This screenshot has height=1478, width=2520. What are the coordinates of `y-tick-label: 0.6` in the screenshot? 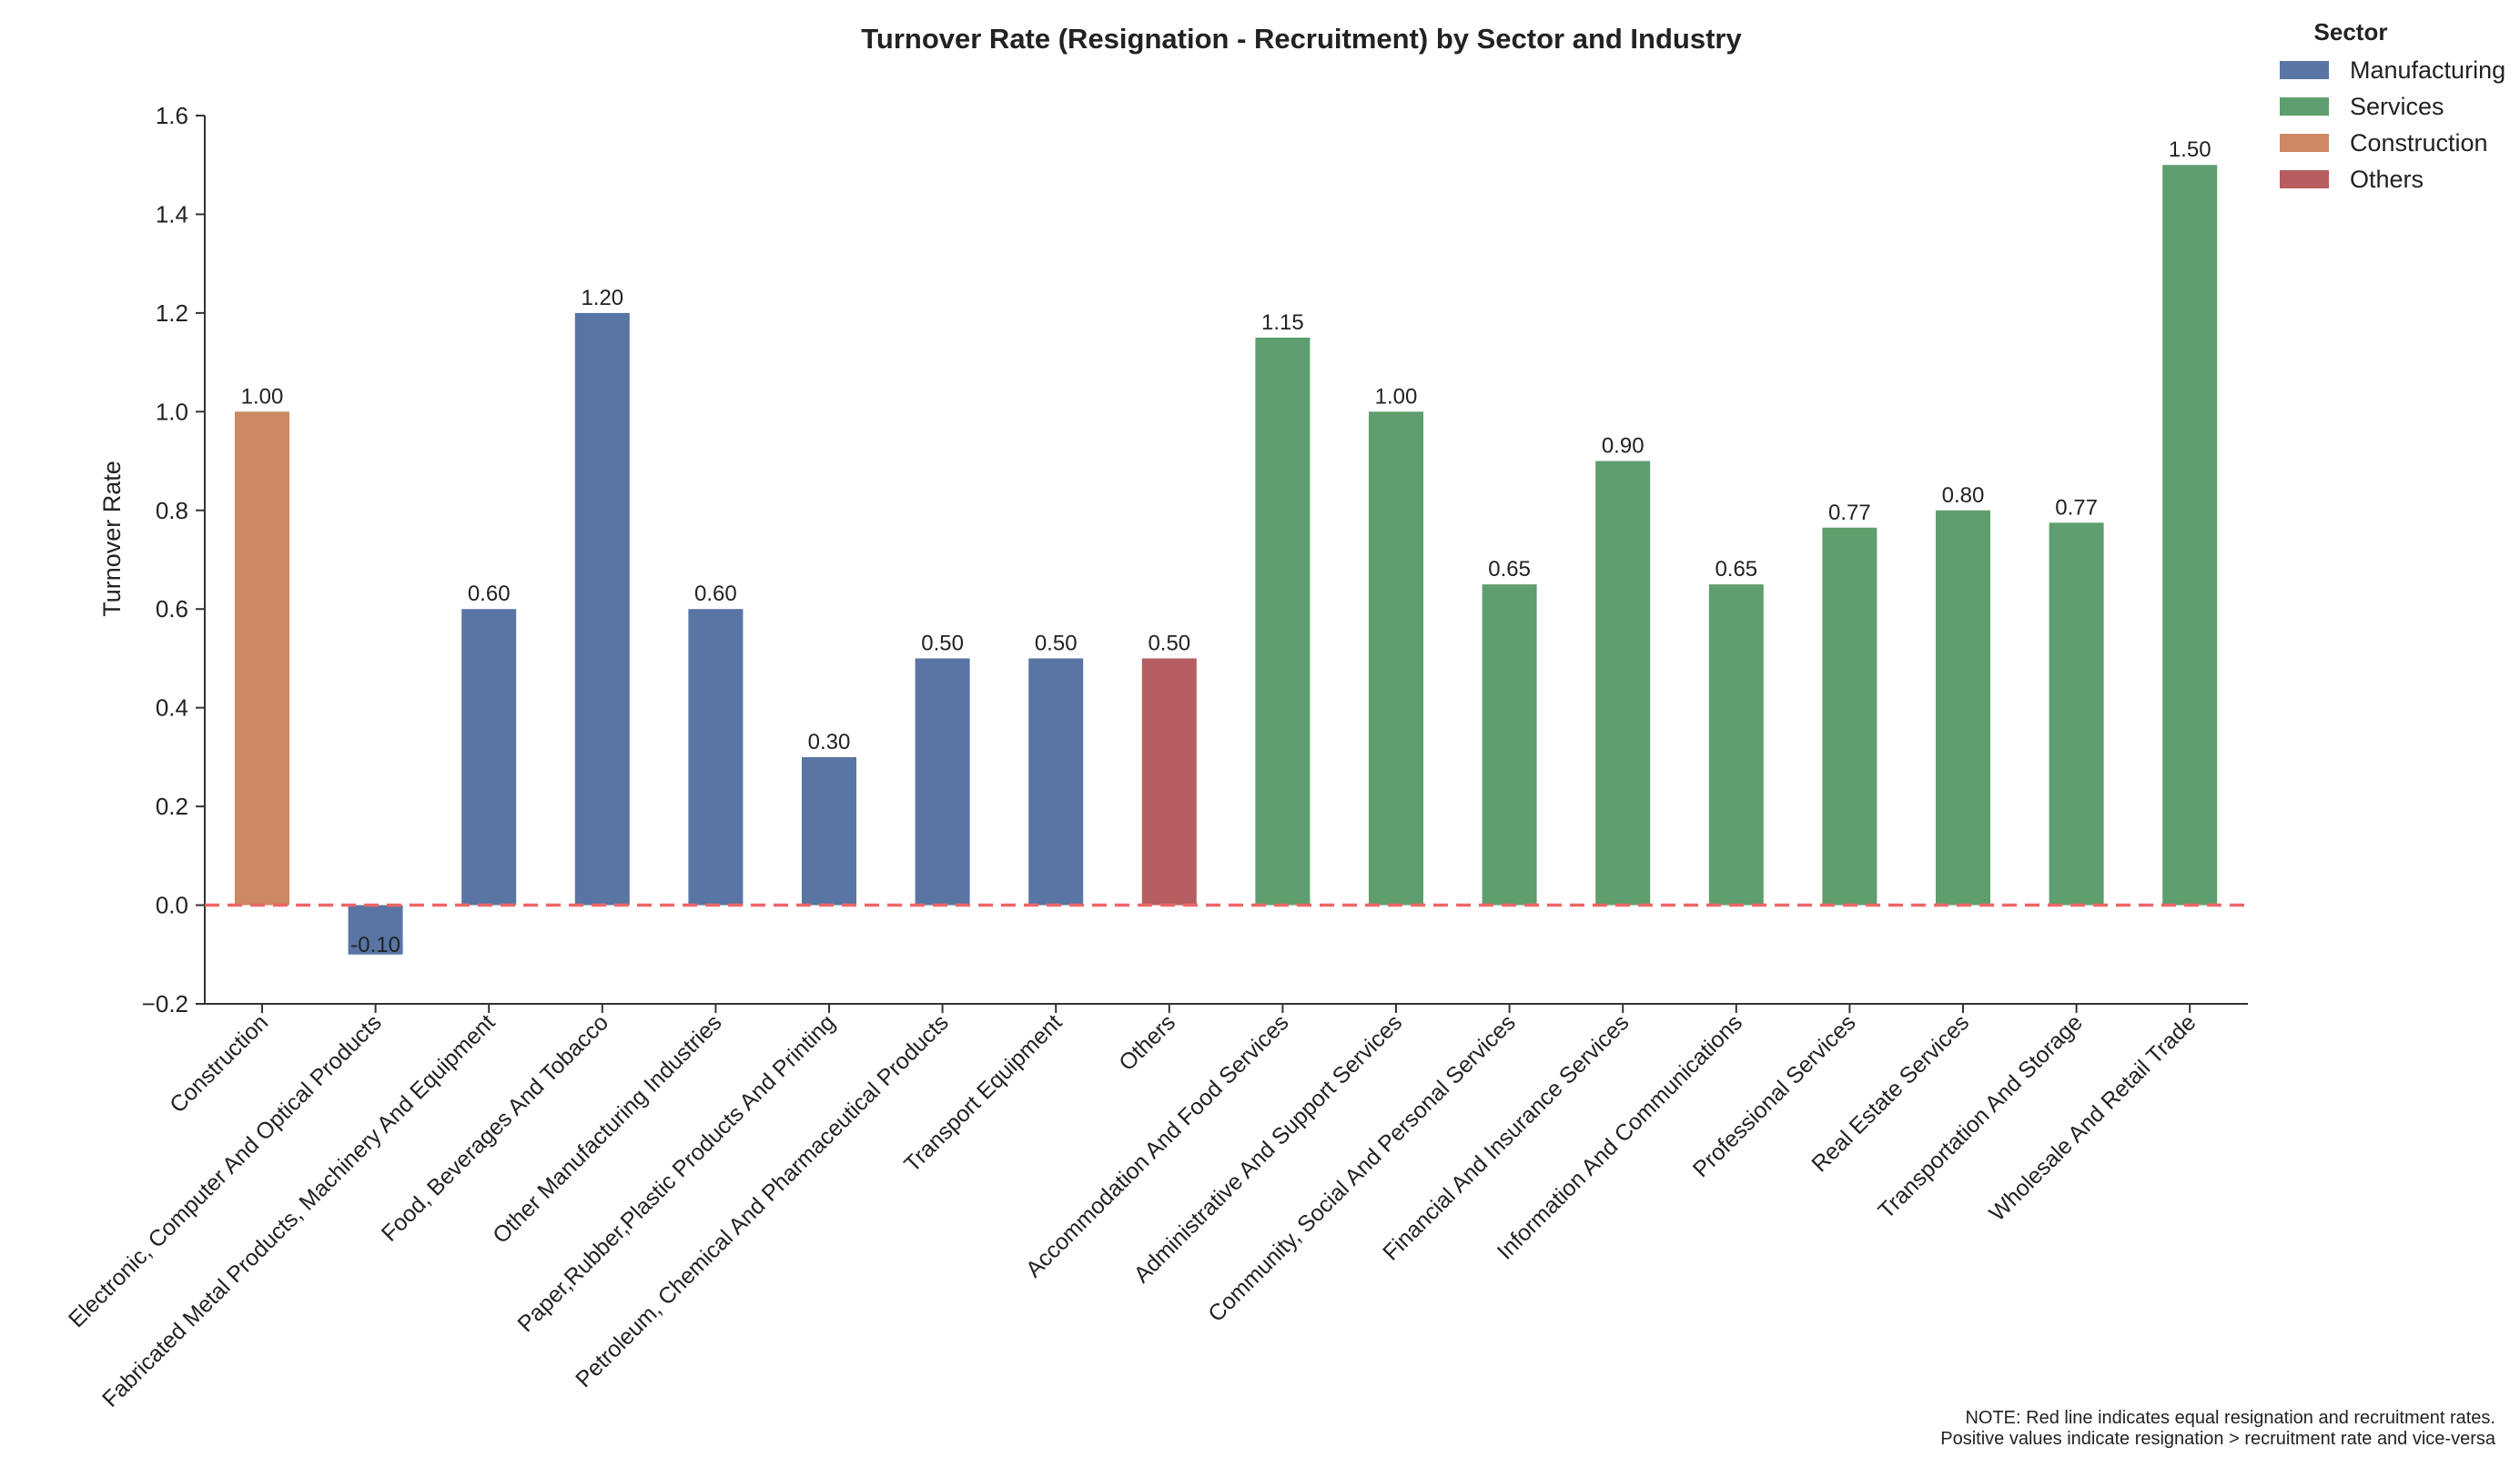 It's located at (172, 609).